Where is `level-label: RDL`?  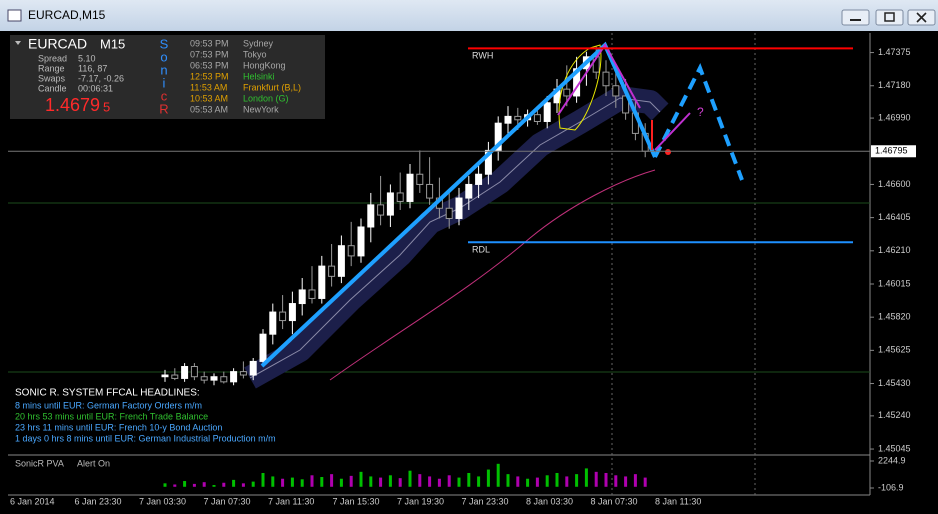
level-label: RDL is located at coordinates (481, 250).